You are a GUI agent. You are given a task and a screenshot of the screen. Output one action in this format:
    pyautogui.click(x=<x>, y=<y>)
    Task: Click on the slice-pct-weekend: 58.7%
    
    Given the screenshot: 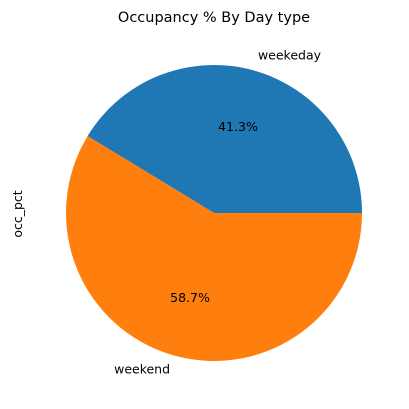 What is the action you would take?
    pyautogui.click(x=190, y=297)
    